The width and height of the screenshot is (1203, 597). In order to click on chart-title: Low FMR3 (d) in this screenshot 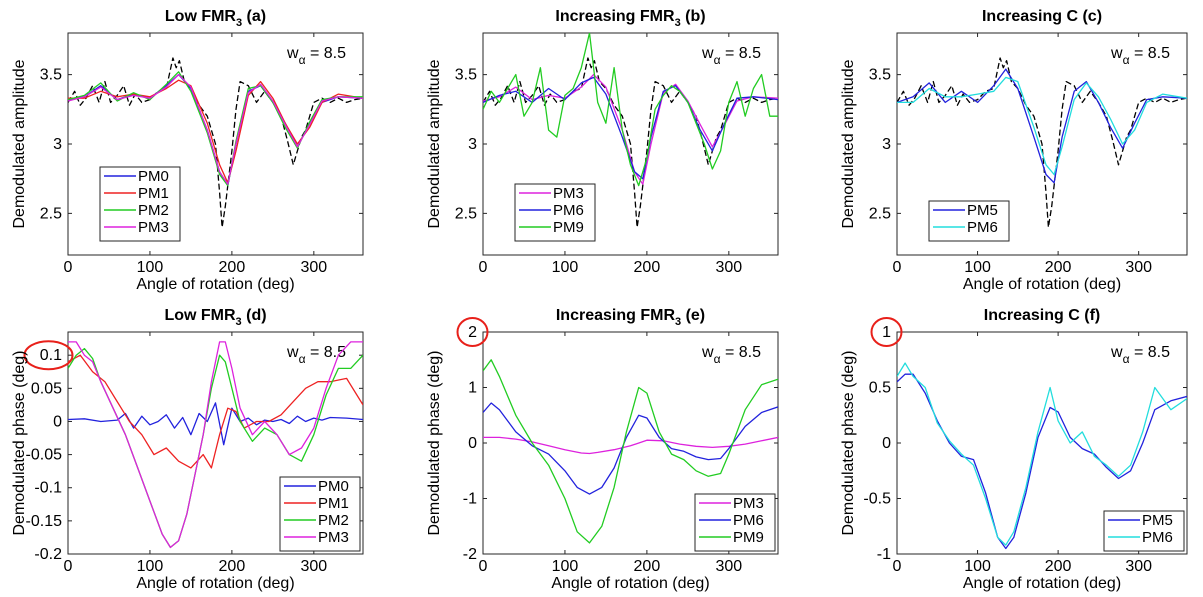, I will do `click(215, 317)`.